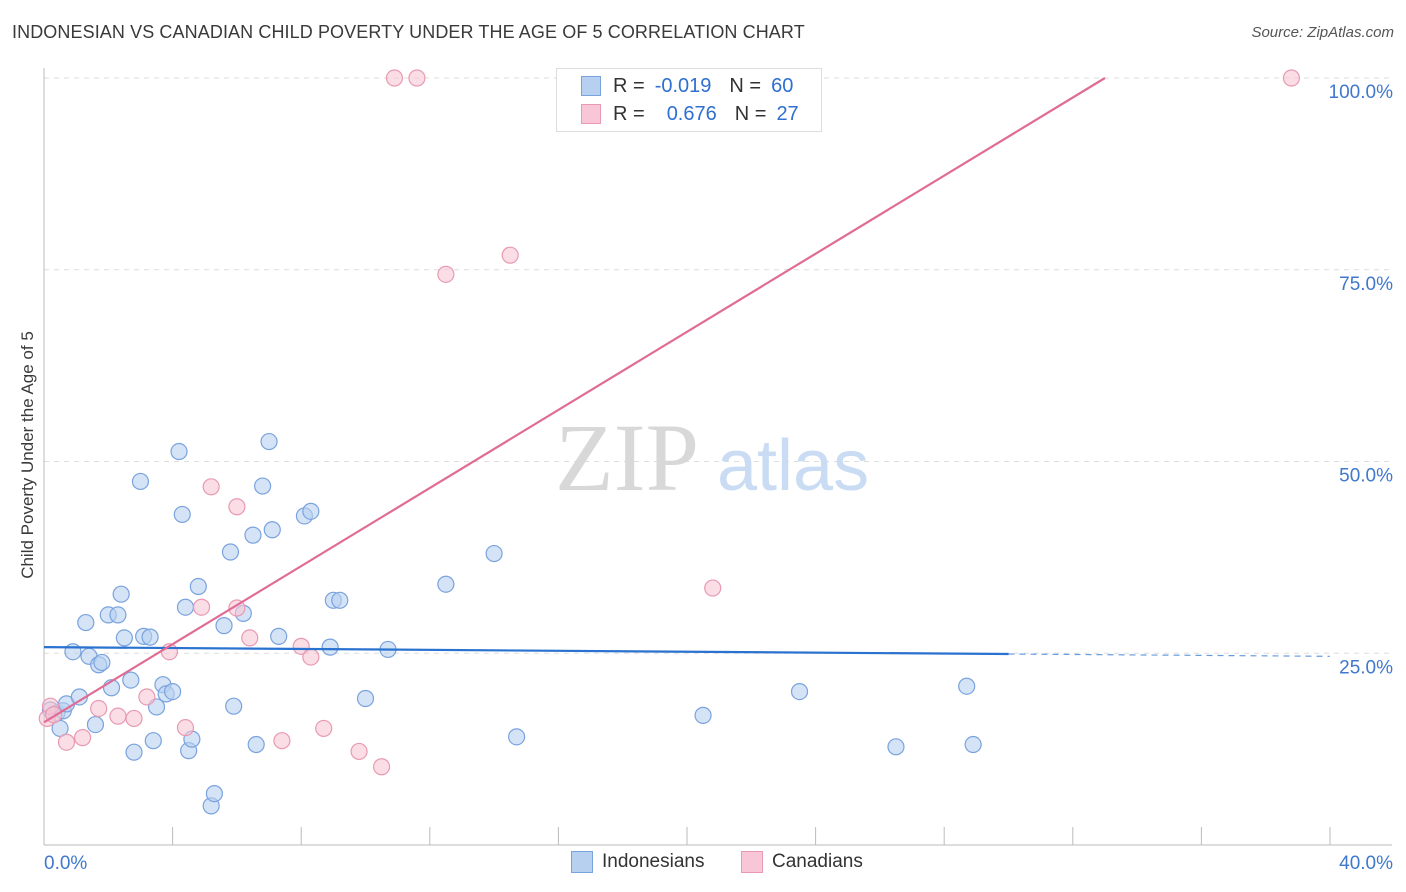 The image size is (1406, 892). I want to click on legend-item-indonesians: Indonesians, so click(637, 862).